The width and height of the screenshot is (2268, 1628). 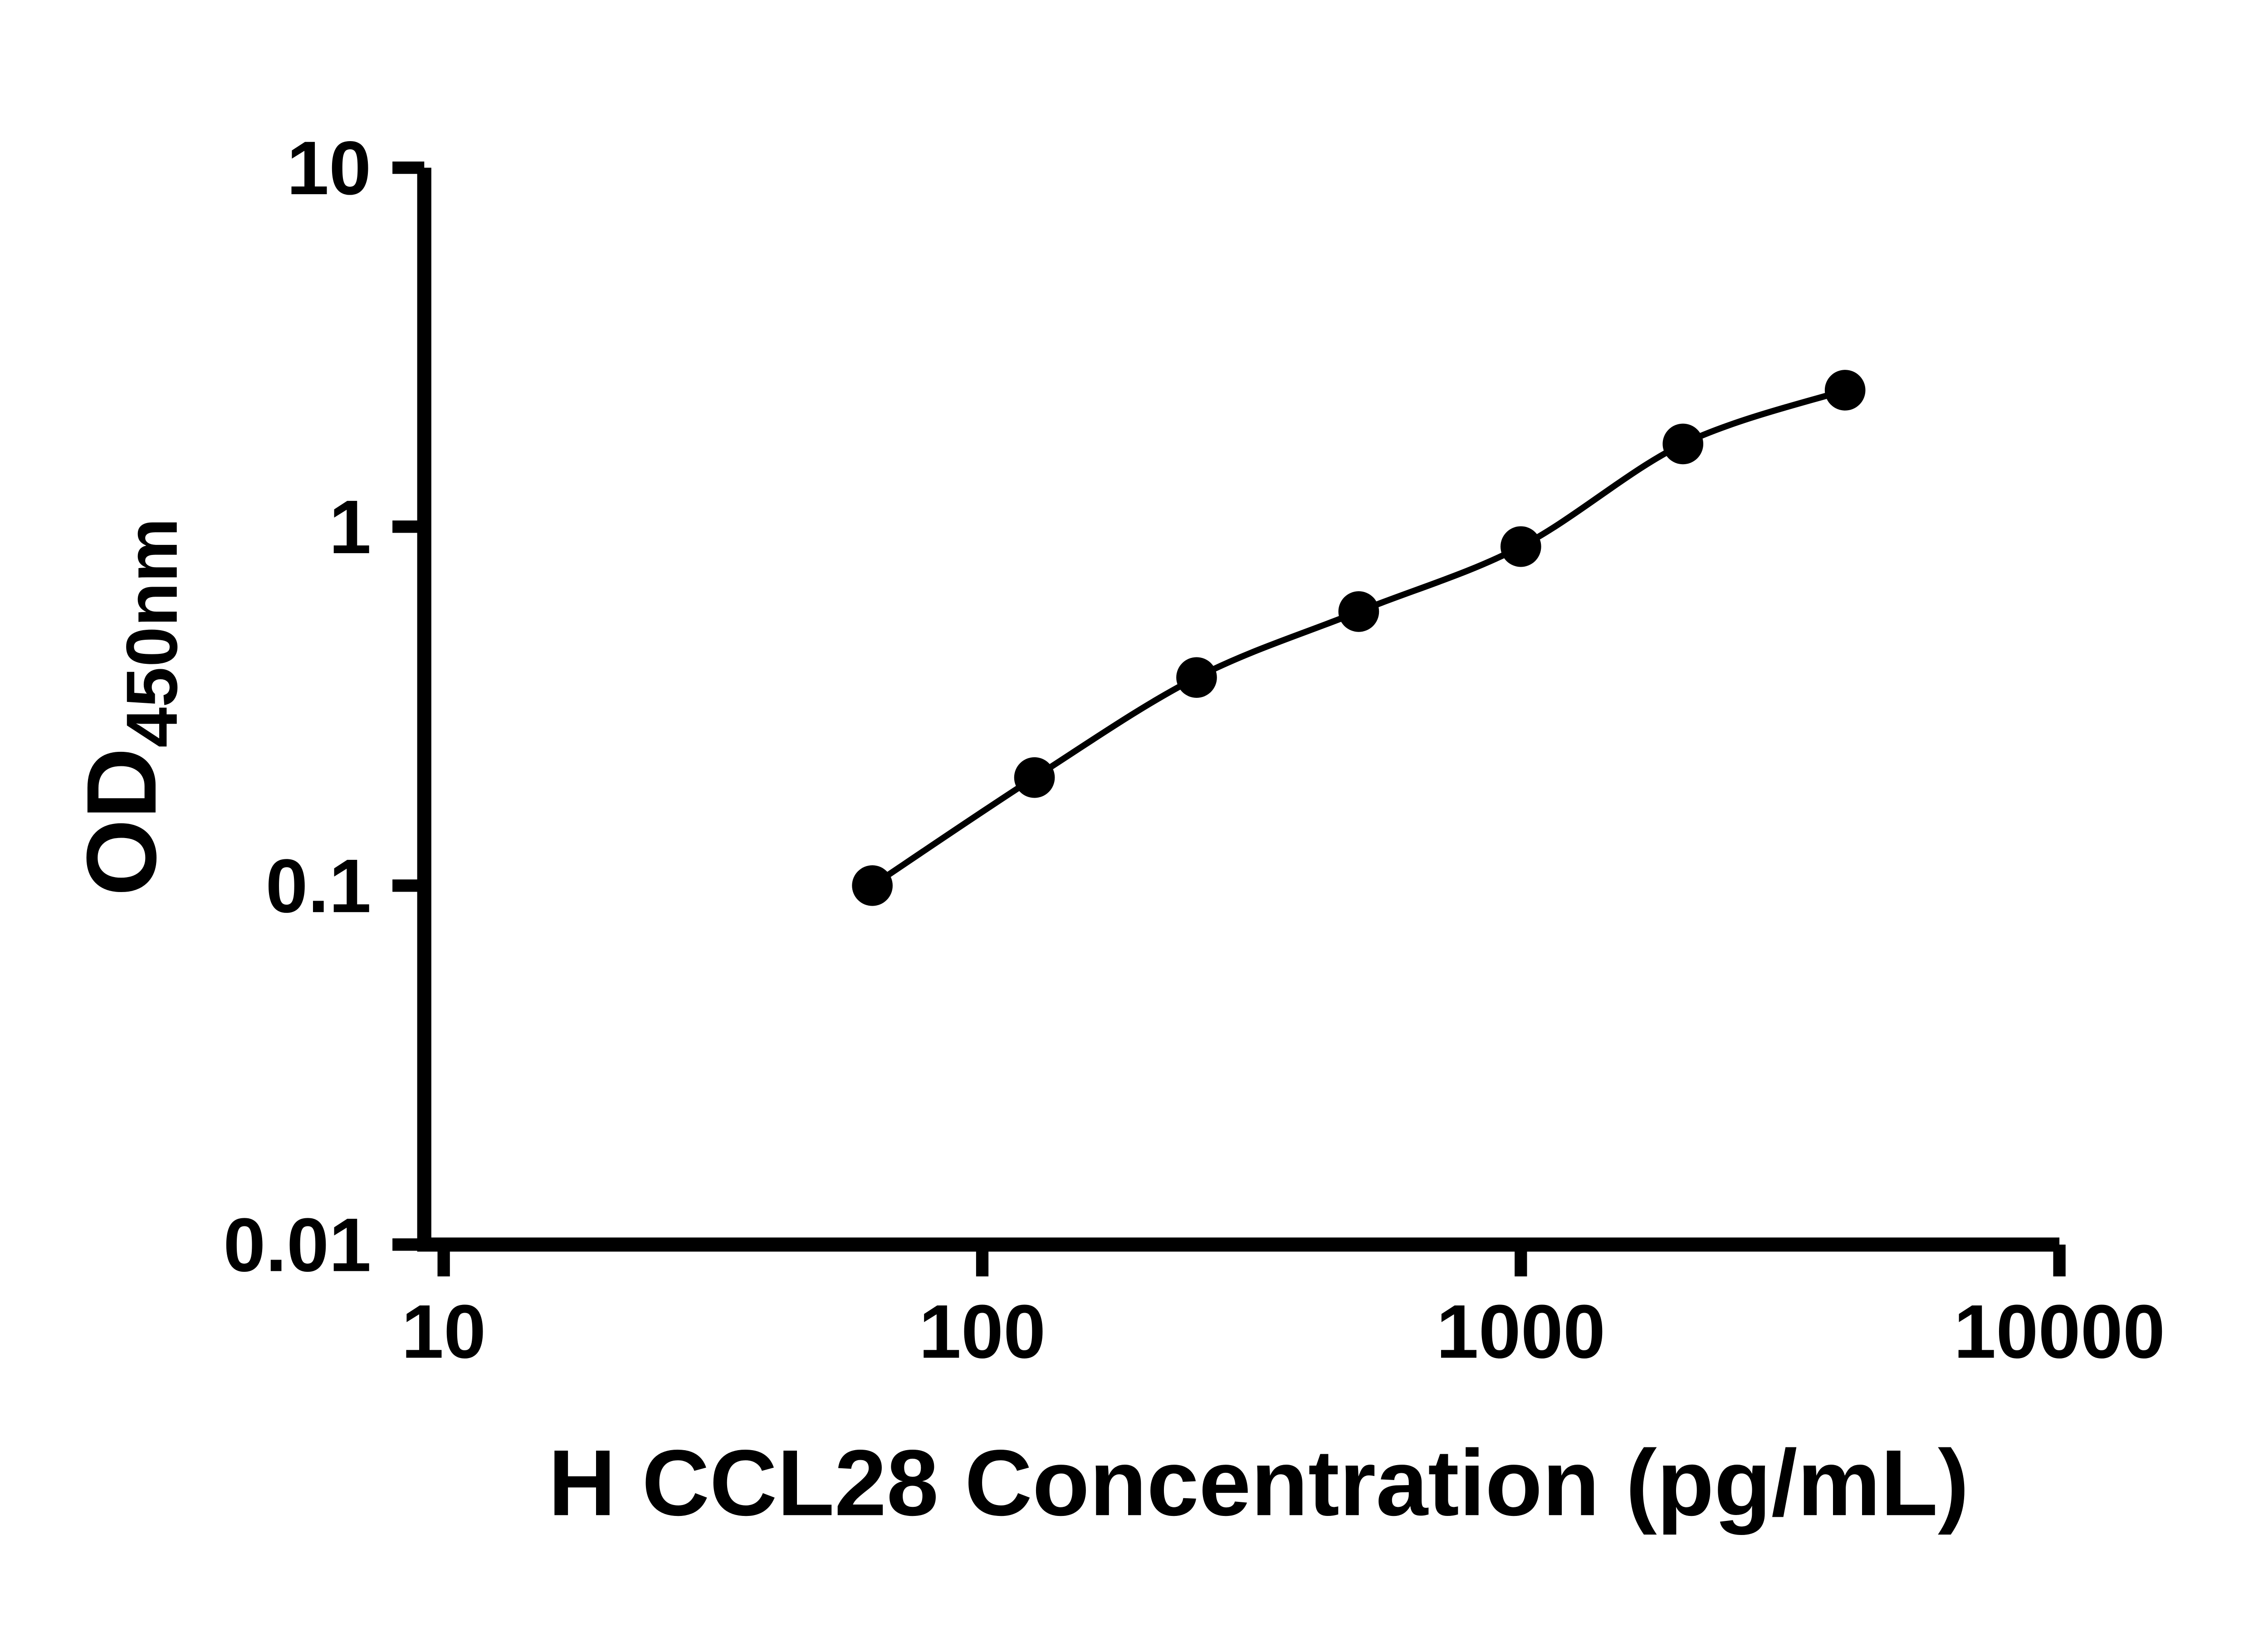 What do you see at coordinates (318, 885) in the screenshot?
I see `y-tick-label: 0.1` at bounding box center [318, 885].